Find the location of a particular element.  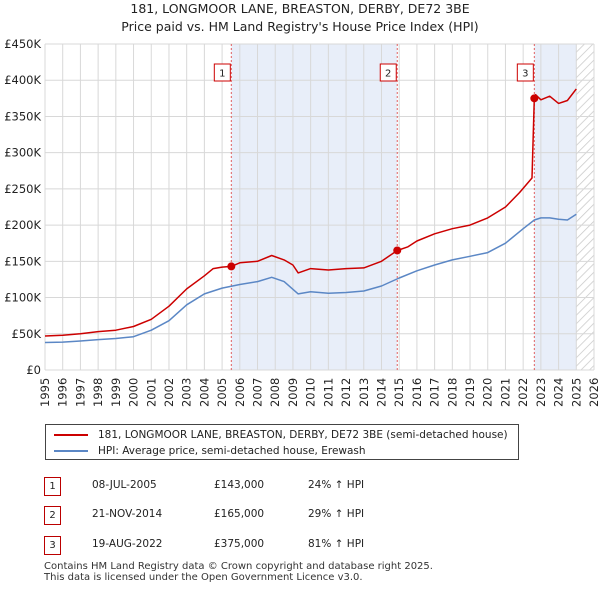

x-tick-label: 2014 is located at coordinates (381, 392).